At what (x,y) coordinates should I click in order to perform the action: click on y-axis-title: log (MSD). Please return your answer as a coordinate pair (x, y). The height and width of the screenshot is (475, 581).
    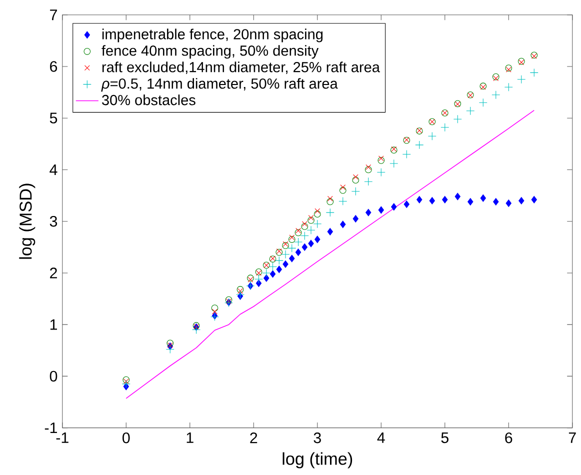
    Looking at the image, I should click on (27, 221).